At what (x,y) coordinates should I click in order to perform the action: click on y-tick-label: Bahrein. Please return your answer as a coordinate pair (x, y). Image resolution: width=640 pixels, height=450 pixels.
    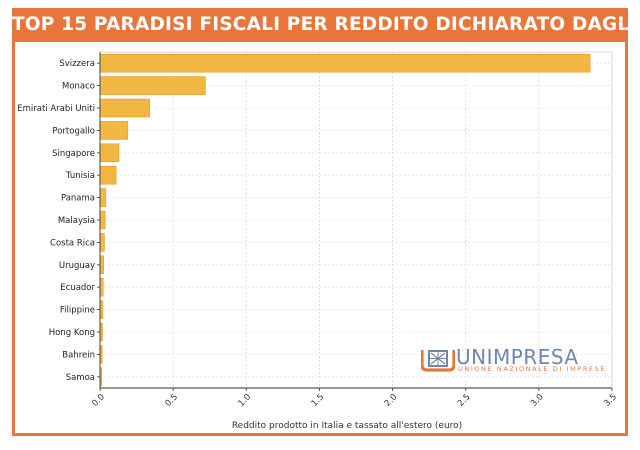
    Looking at the image, I should click on (78, 355).